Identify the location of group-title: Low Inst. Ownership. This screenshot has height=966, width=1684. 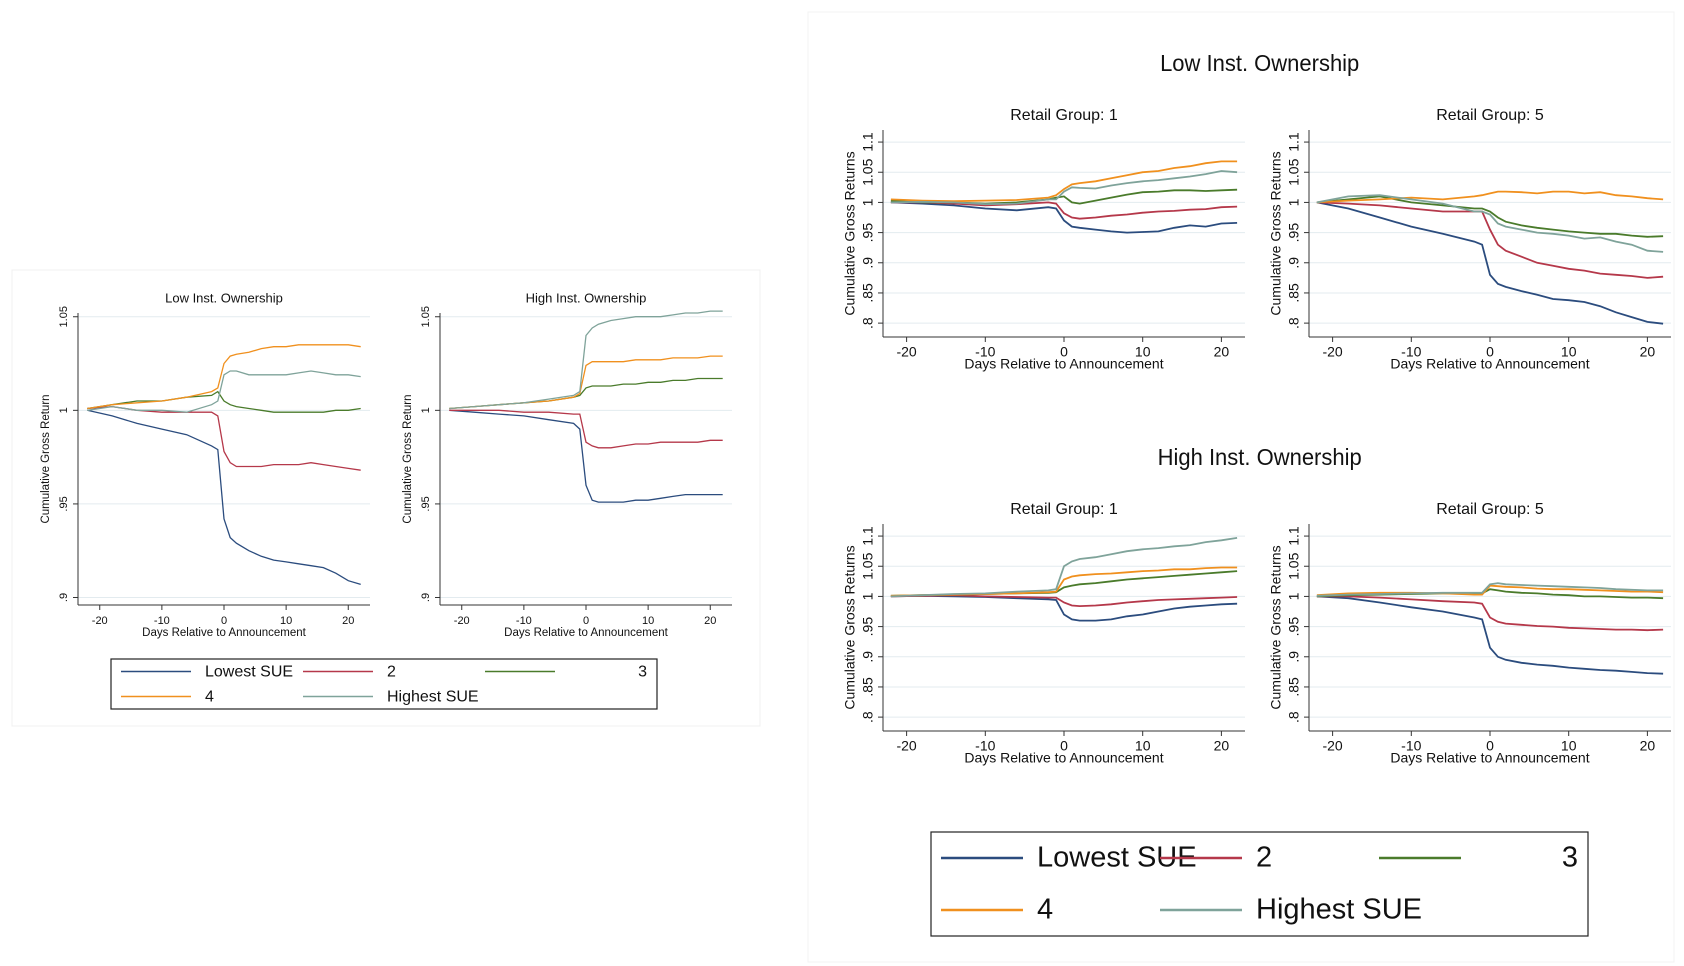
(1259, 64).